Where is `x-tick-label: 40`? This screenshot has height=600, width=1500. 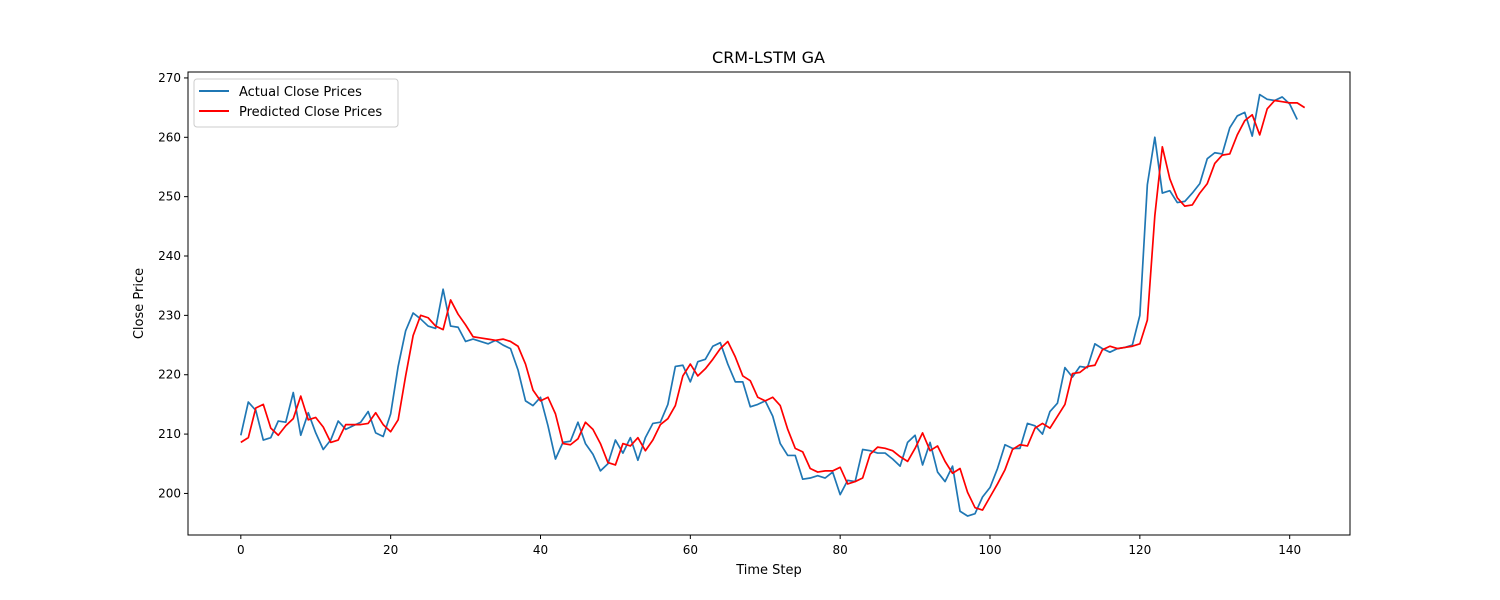 x-tick-label: 40 is located at coordinates (540, 550).